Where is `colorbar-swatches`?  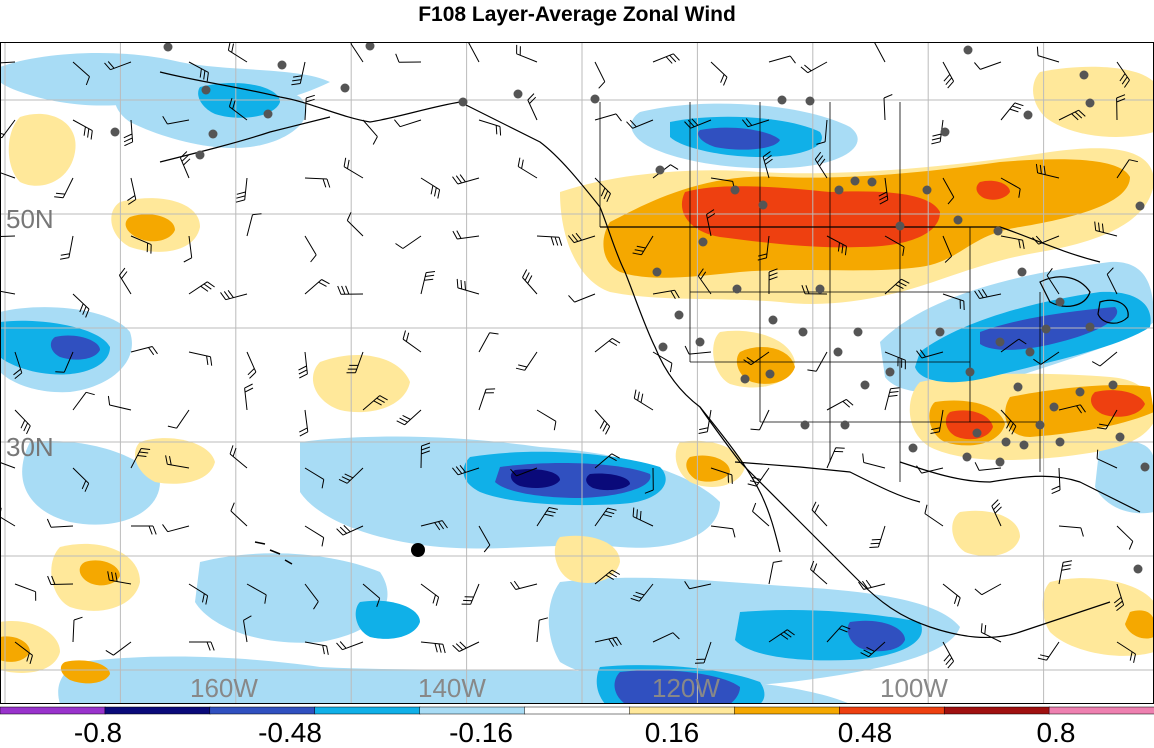 colorbar-swatches is located at coordinates (577, 710).